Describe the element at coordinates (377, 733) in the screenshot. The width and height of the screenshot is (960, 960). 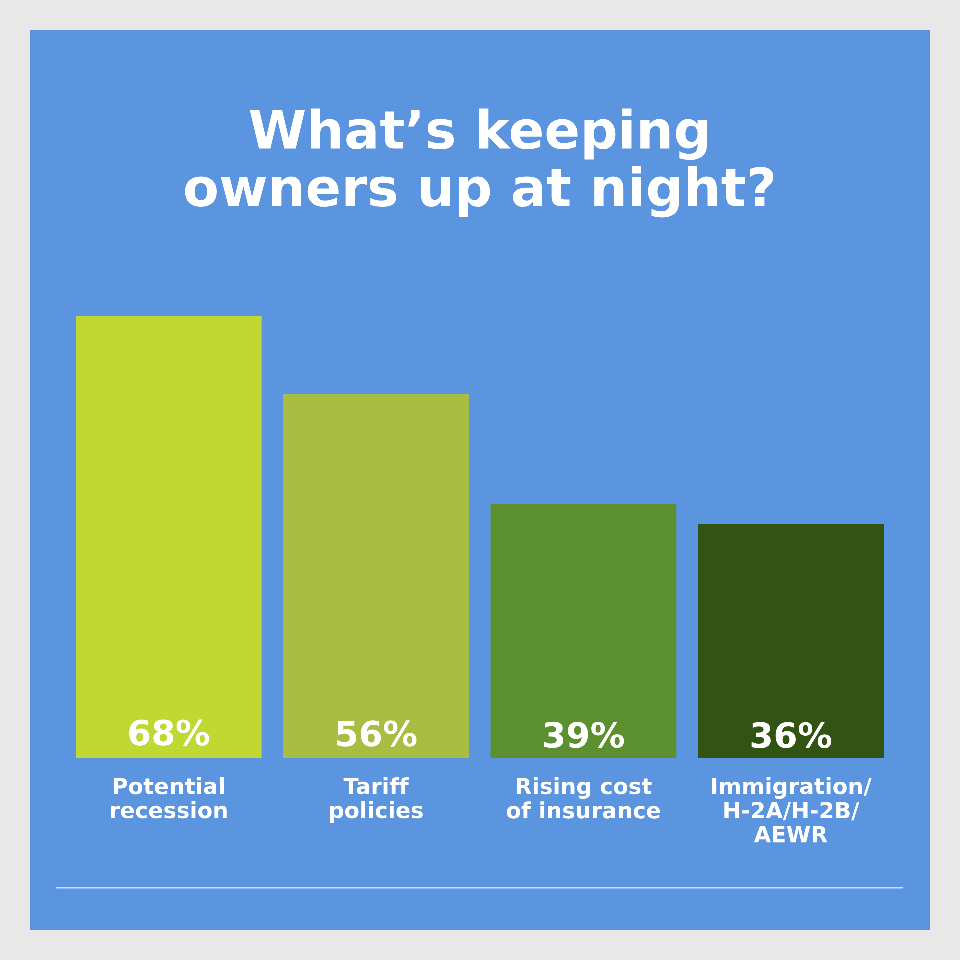
I see `data-label: 56%` at that location.